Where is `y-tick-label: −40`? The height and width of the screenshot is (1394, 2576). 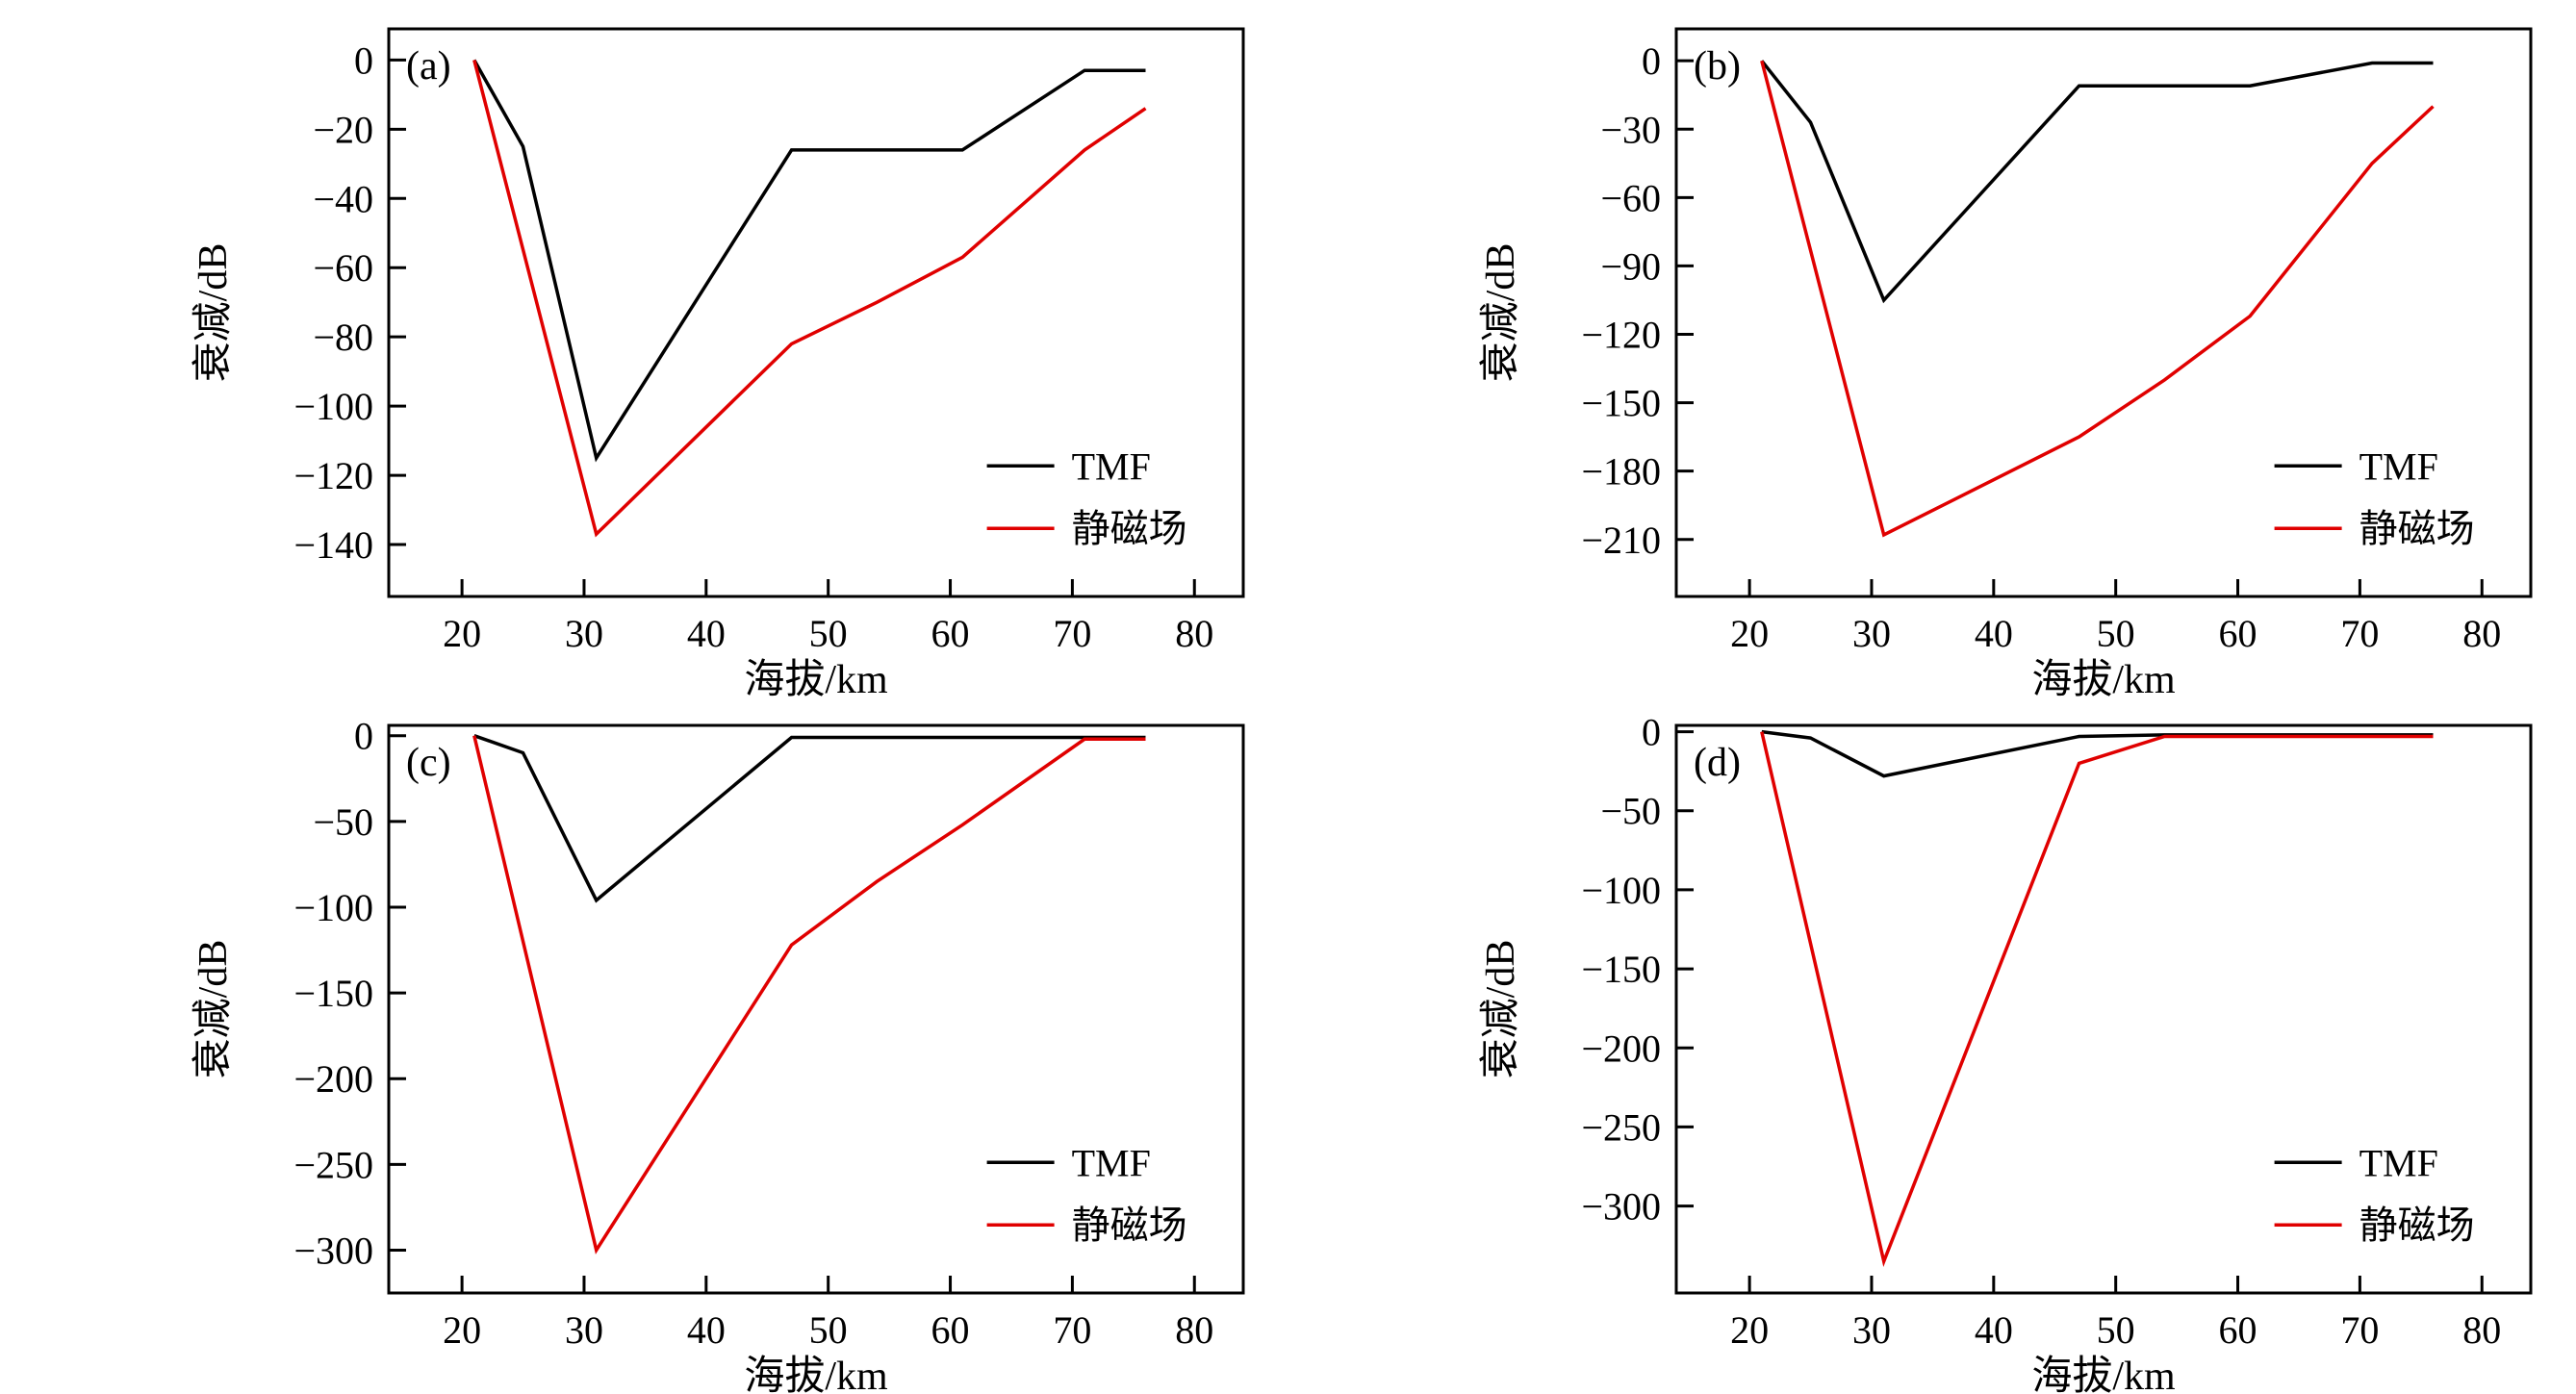
y-tick-label: −40 is located at coordinates (343, 198).